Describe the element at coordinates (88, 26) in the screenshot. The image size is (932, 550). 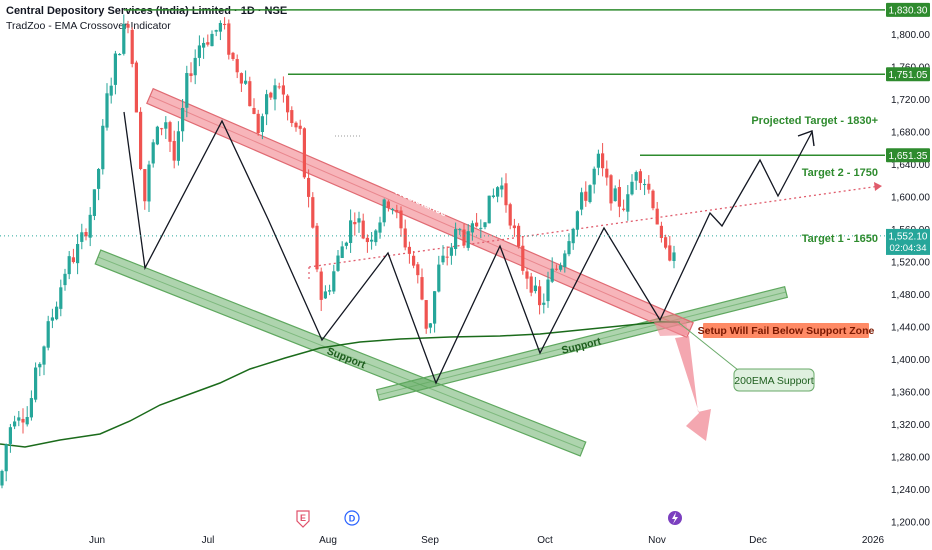
I see `indicator-name: TradZoo - EMA Crossover Indicator` at that location.